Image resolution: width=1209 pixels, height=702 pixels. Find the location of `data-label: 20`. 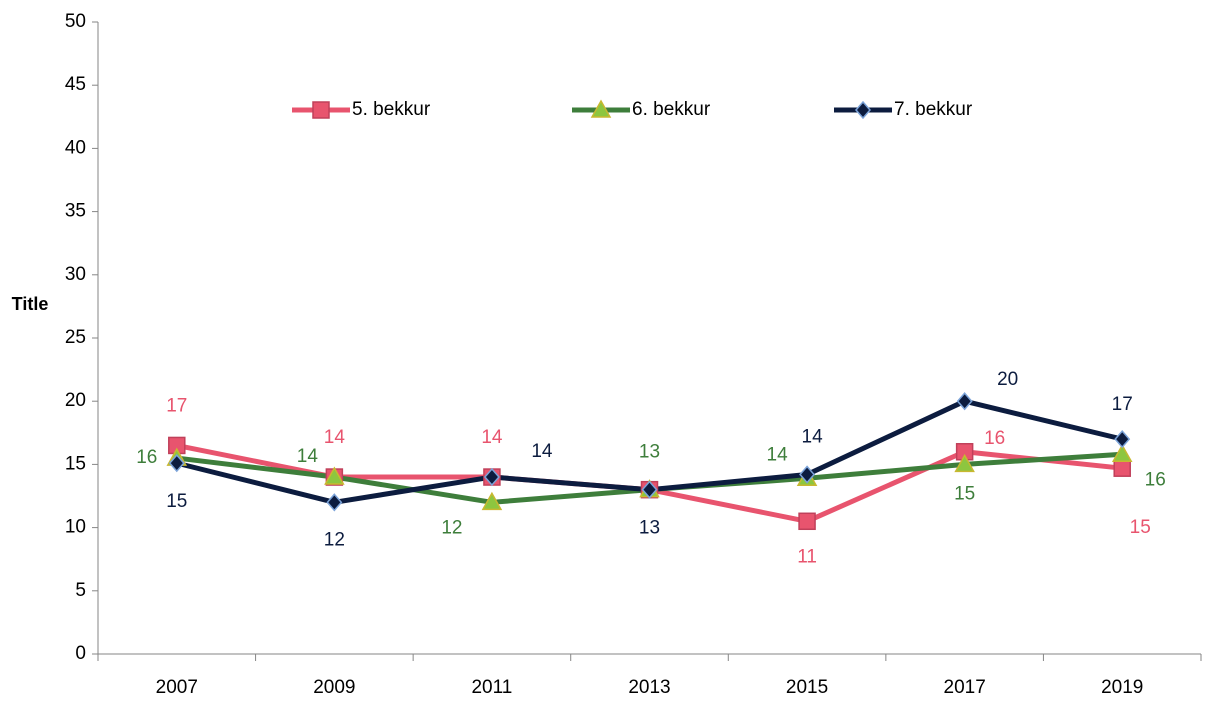

data-label: 20 is located at coordinates (1007, 379).